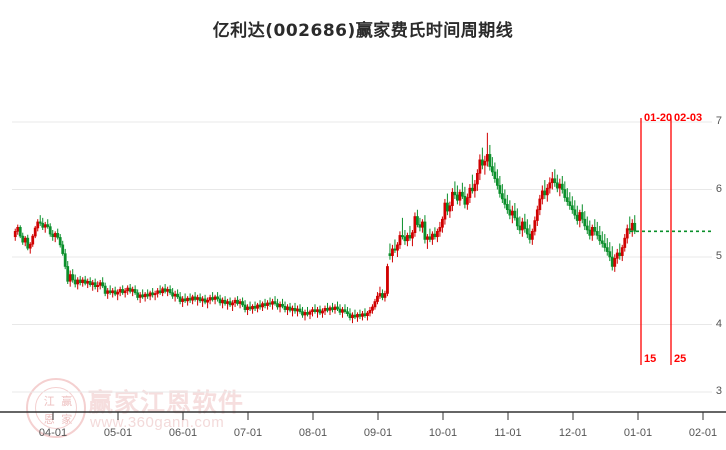 The width and height of the screenshot is (726, 450). Describe the element at coordinates (508, 433) in the screenshot. I see `x-axis-label: 11-01` at that location.